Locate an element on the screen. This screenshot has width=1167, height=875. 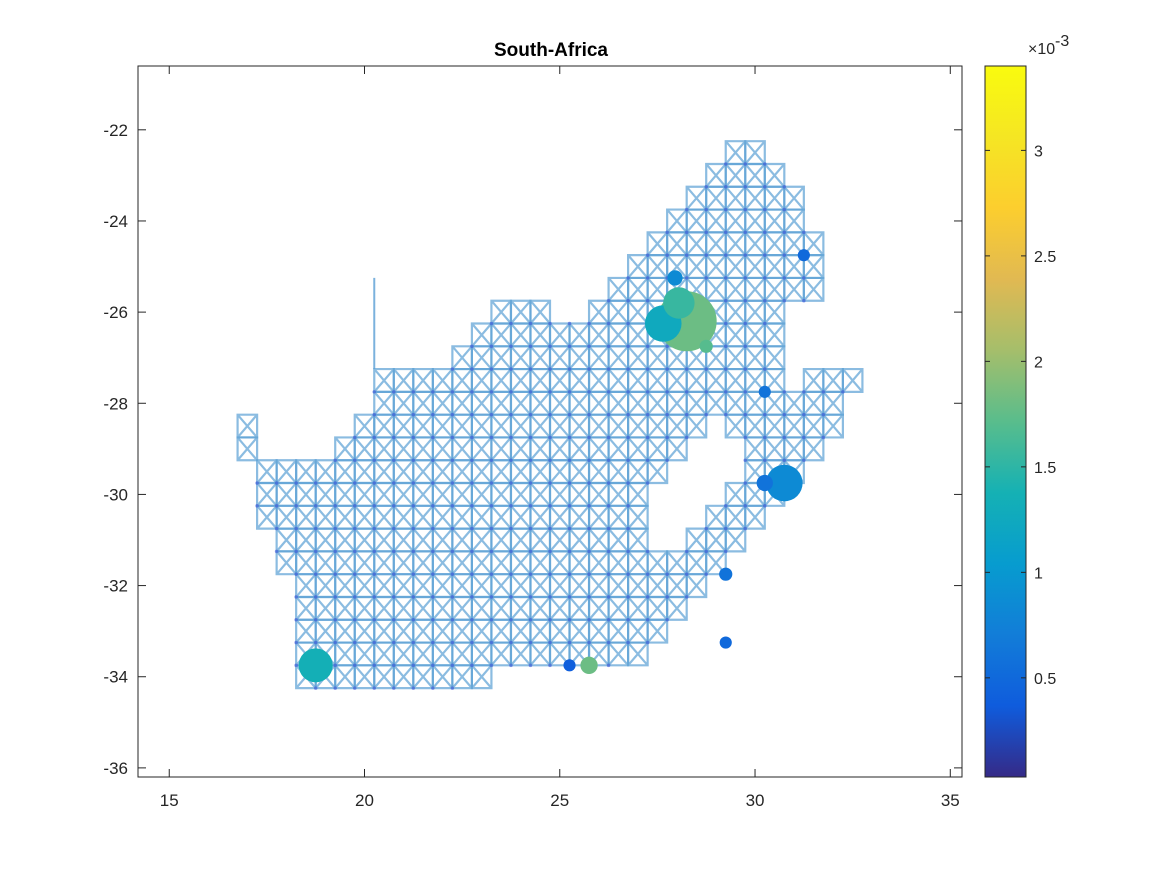
x-tick-label: 15 is located at coordinates (169, 800).